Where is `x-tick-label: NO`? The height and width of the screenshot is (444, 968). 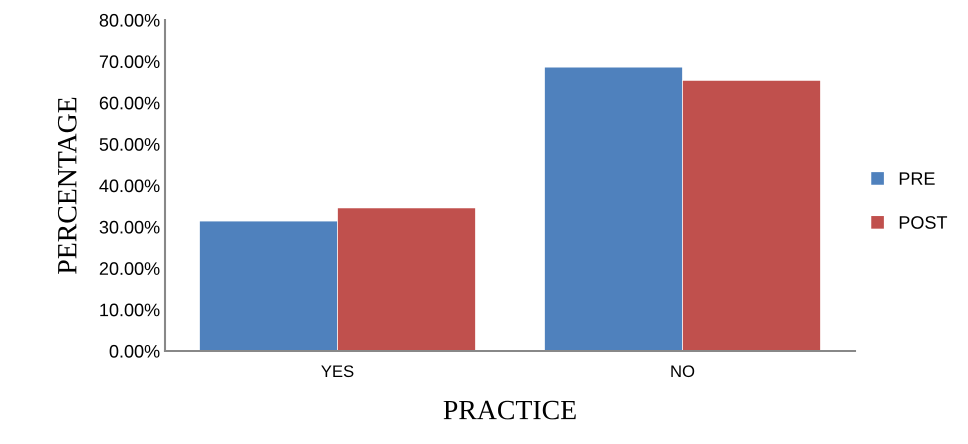 x-tick-label: NO is located at coordinates (682, 371).